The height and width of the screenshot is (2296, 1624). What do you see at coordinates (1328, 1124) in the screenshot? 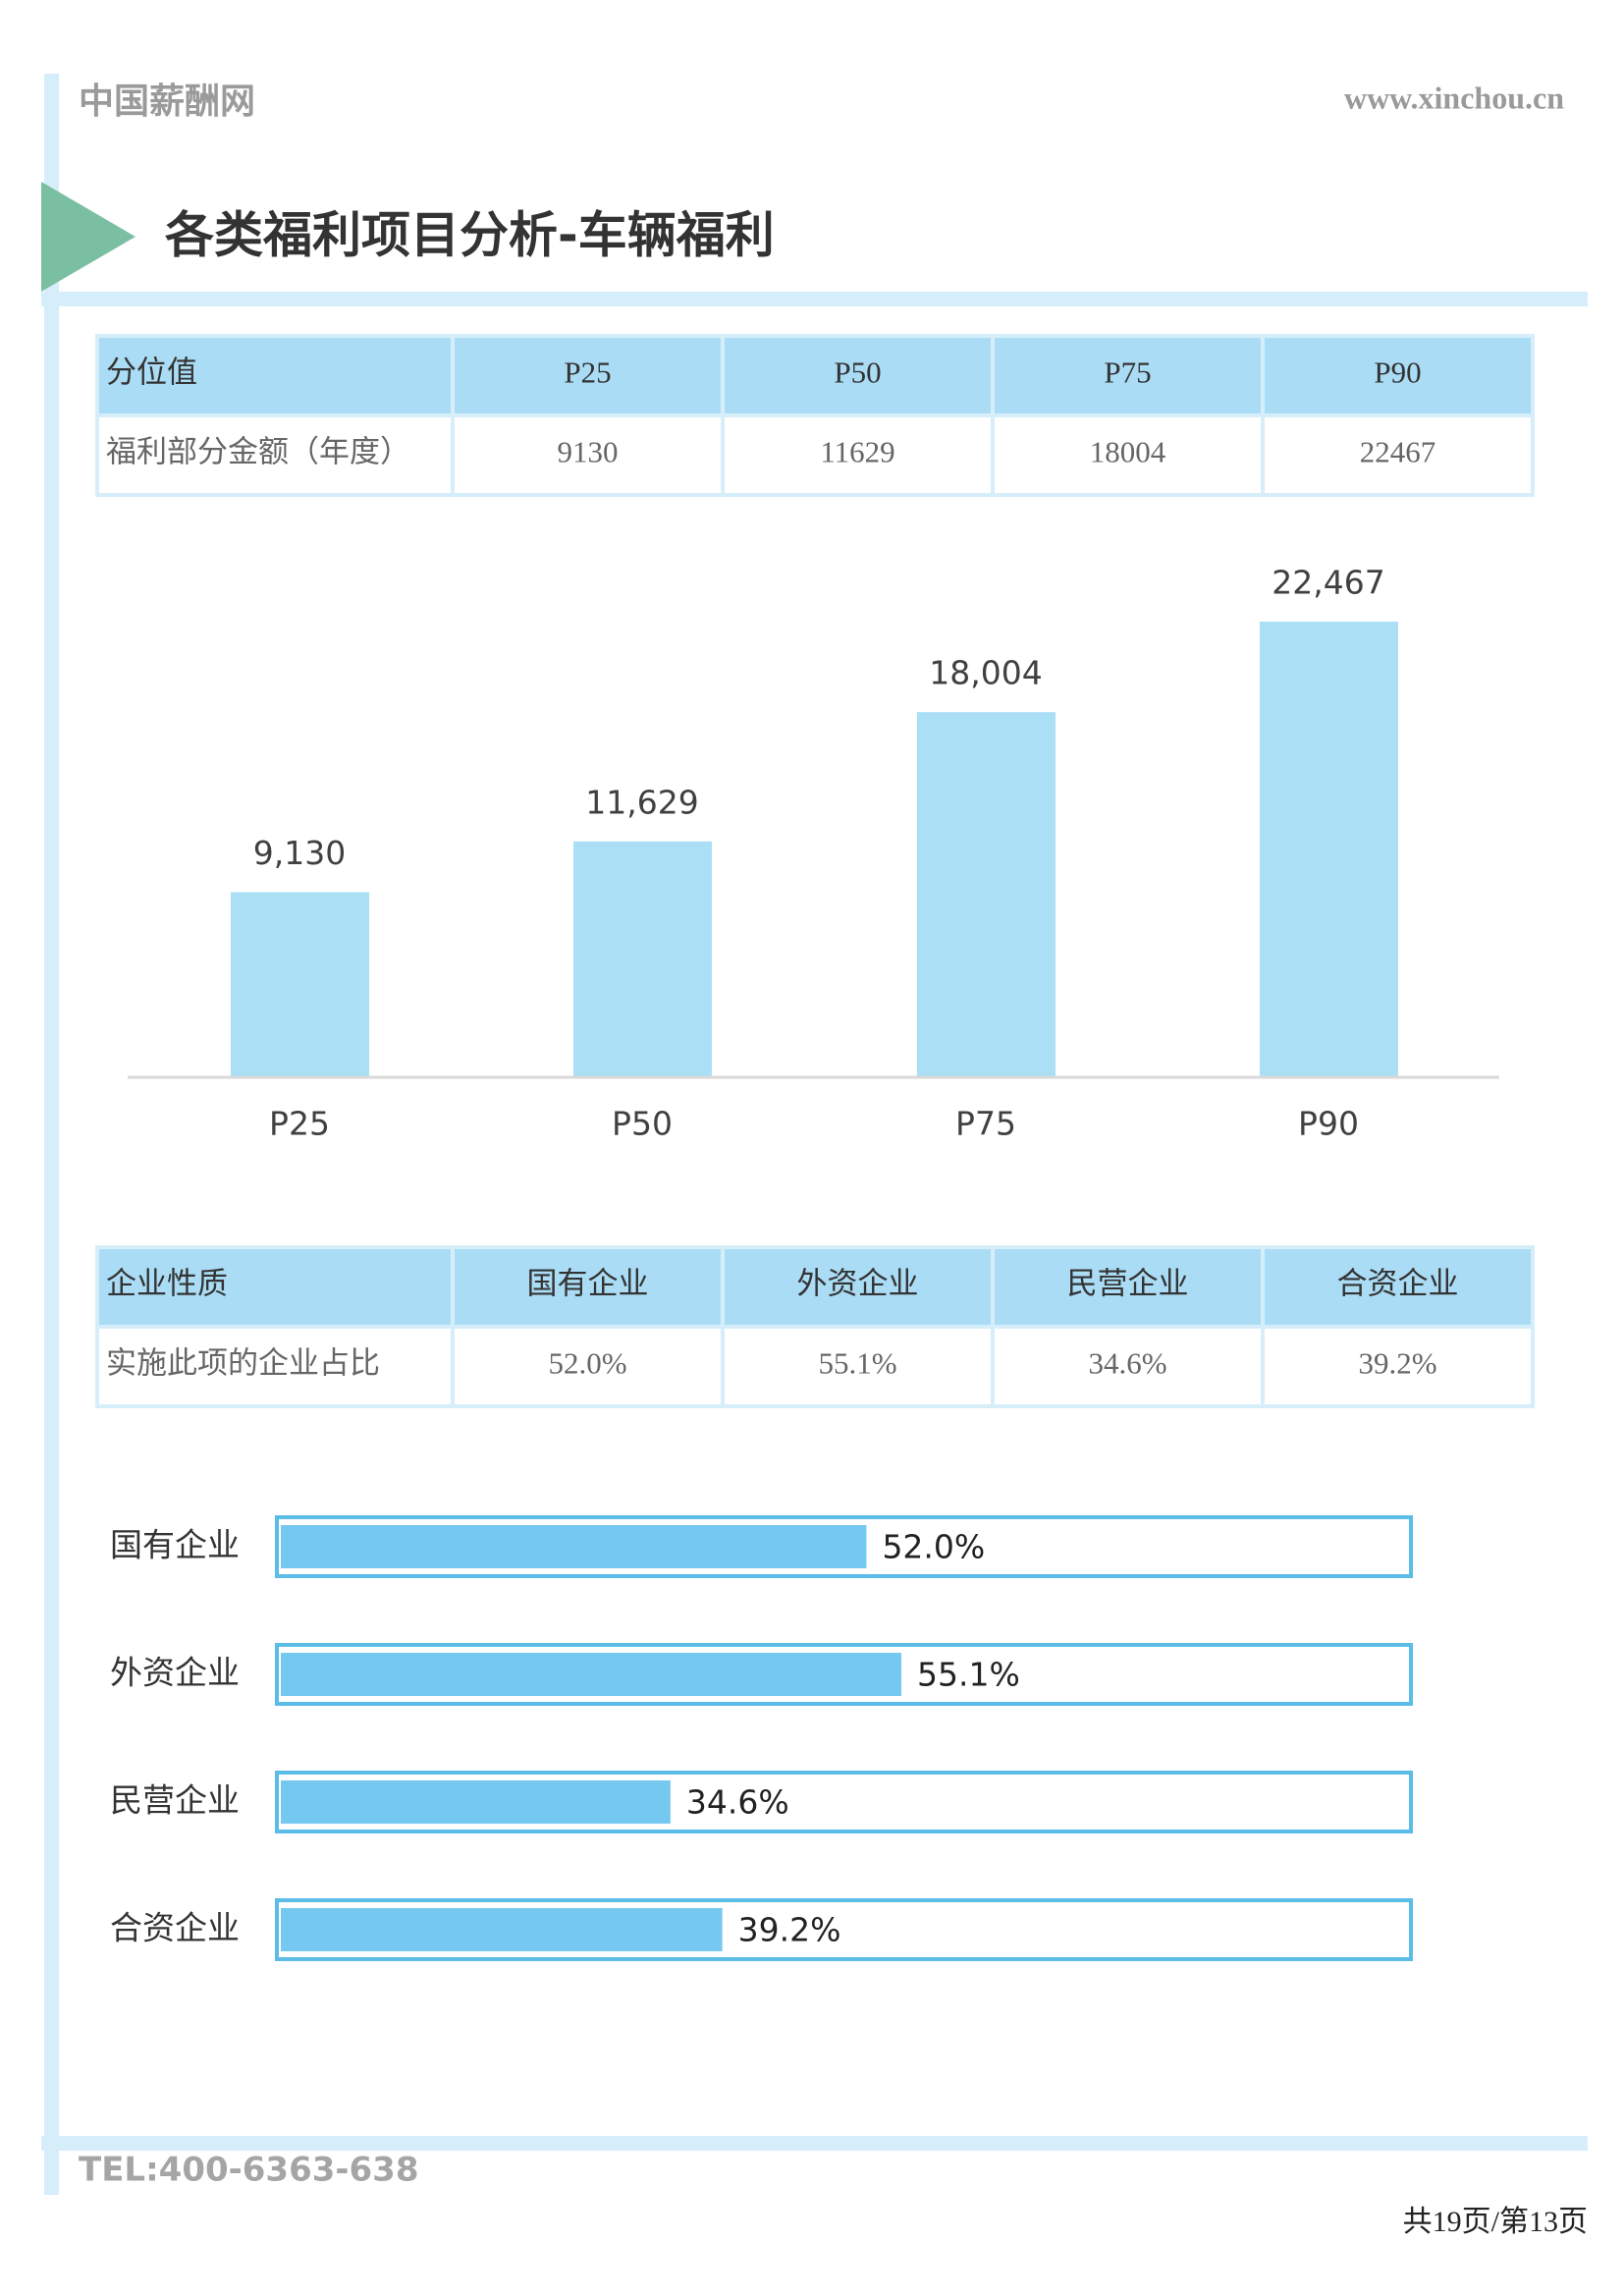
I see `category-label: P90` at bounding box center [1328, 1124].